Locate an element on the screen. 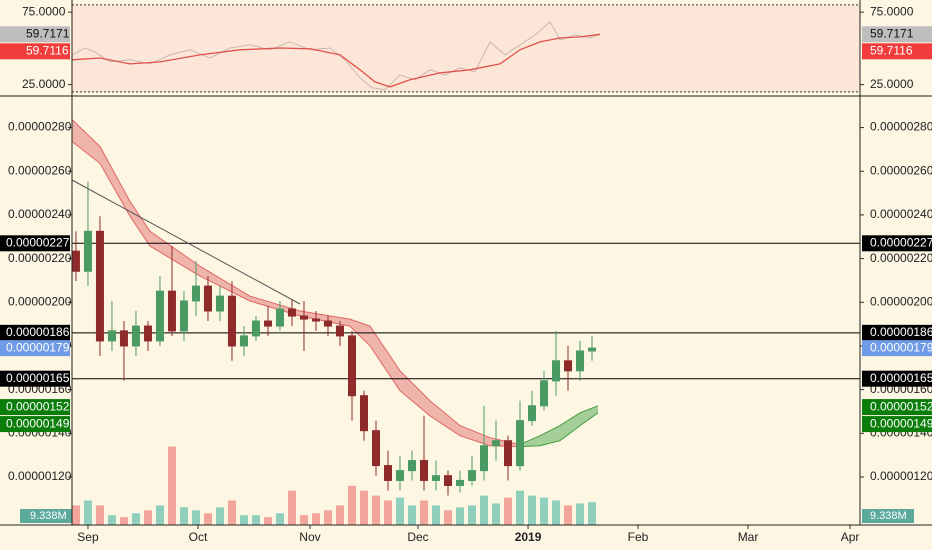 The width and height of the screenshot is (932, 550). rsi-value-label: 59.7171 is located at coordinates (892, 33).